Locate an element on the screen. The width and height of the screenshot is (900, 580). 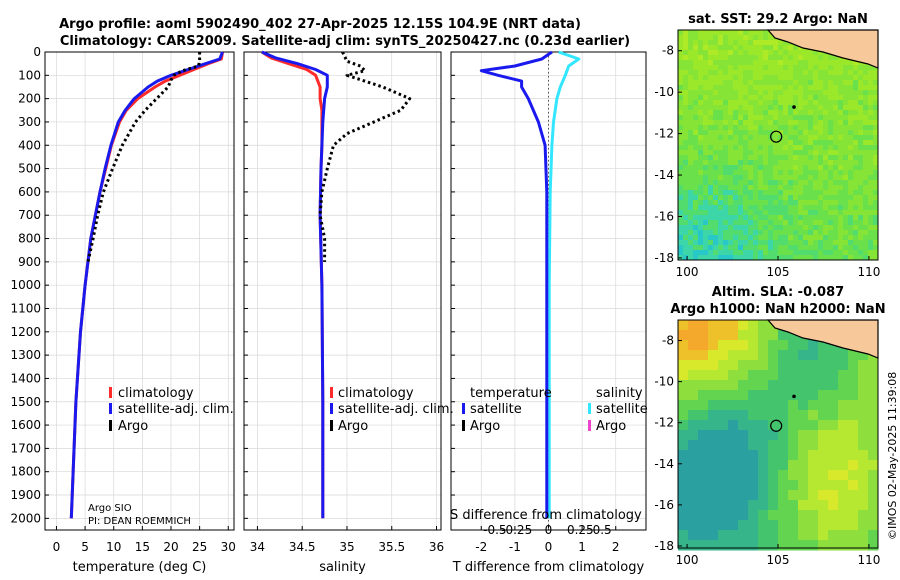
legend-marker-sal-satellite is located at coordinates (589, 408).